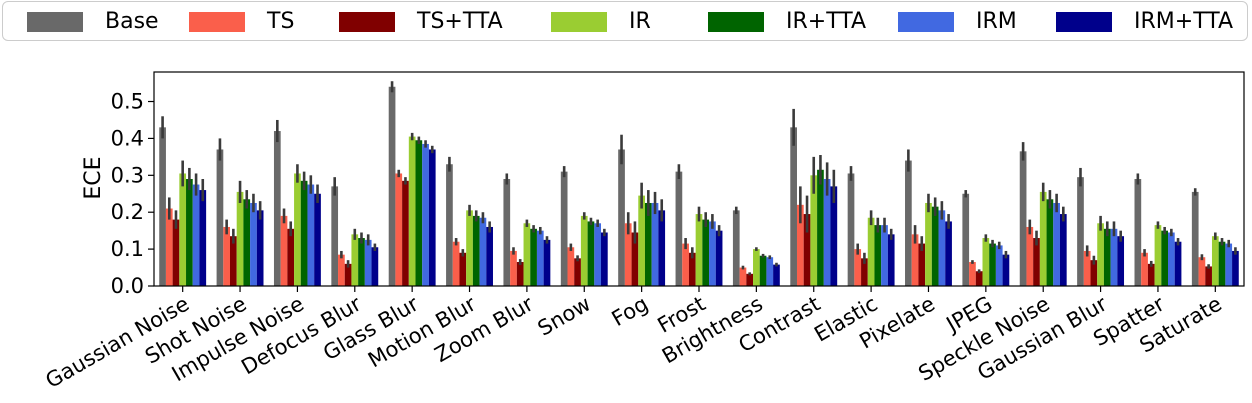 This screenshot has height=403, width=1252. What do you see at coordinates (926, 22) in the screenshot?
I see `legend-swatch-irm` at bounding box center [926, 22].